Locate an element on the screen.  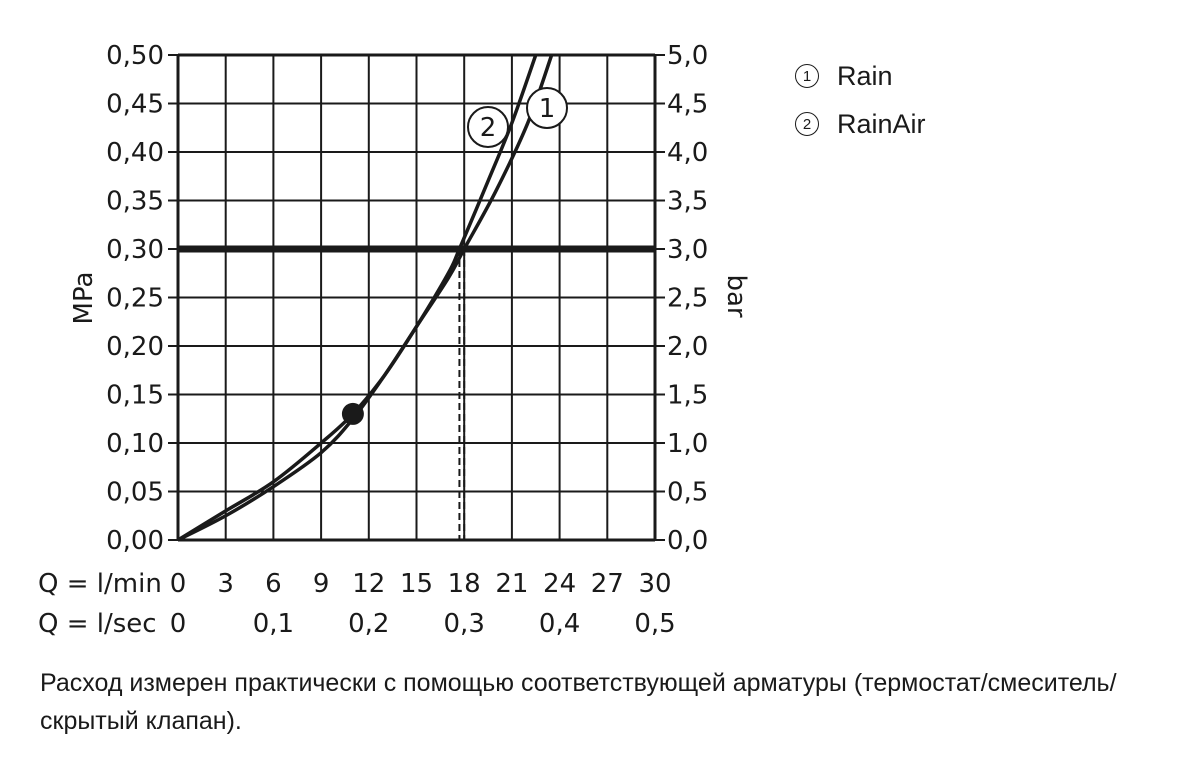
left-tick-label: 0,45 is located at coordinates (135, 105).